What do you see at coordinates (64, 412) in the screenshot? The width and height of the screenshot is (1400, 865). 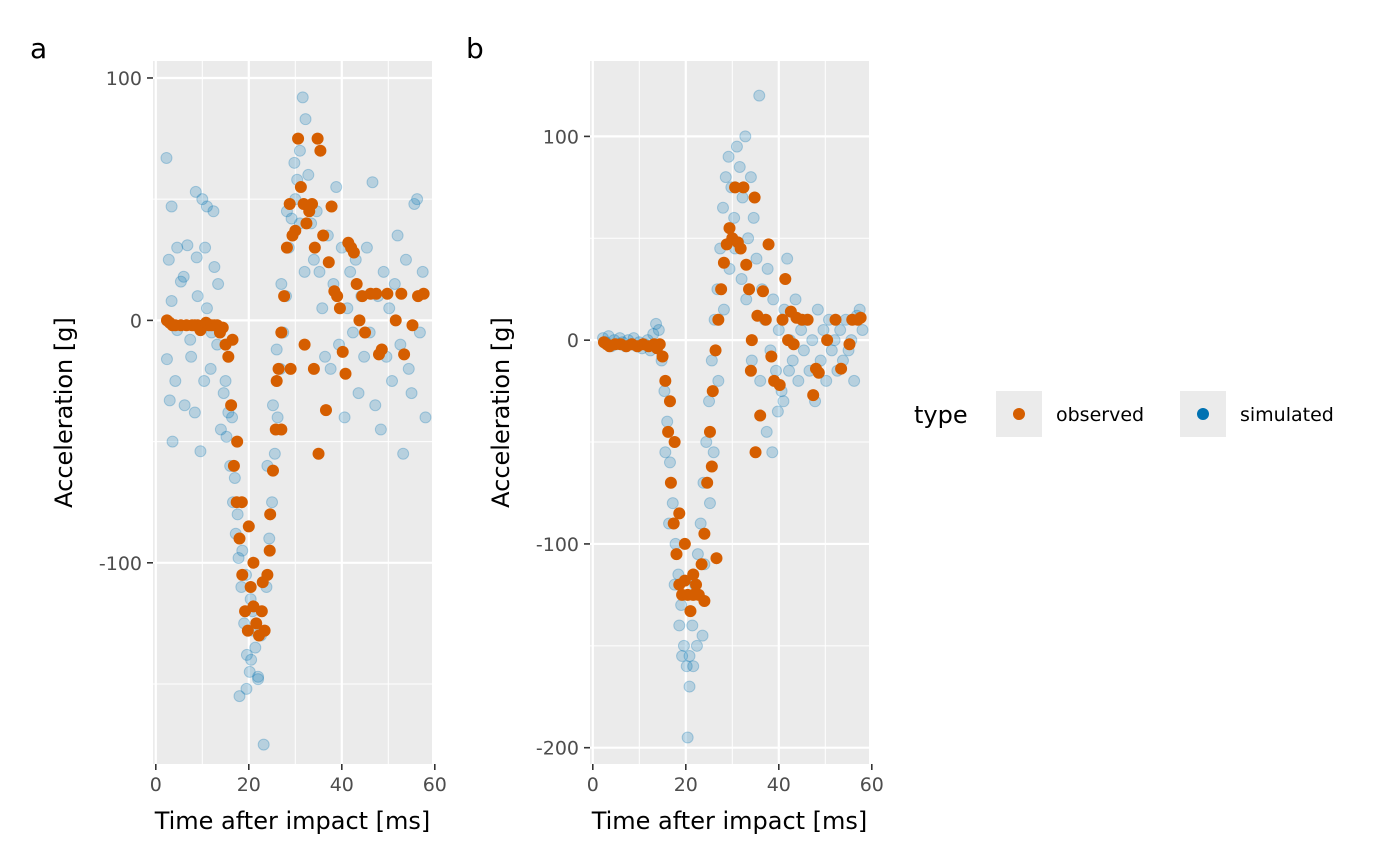 I see `y-axis-title: Acceleration [g]` at bounding box center [64, 412].